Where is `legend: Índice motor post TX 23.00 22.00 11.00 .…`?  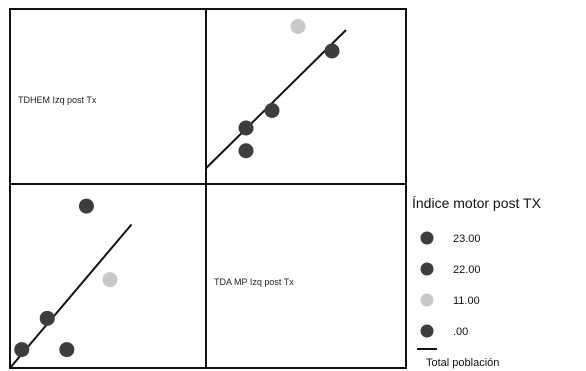 legend: Índice motor post TX 23.00 22.00 11.00 .… is located at coordinates (477, 282).